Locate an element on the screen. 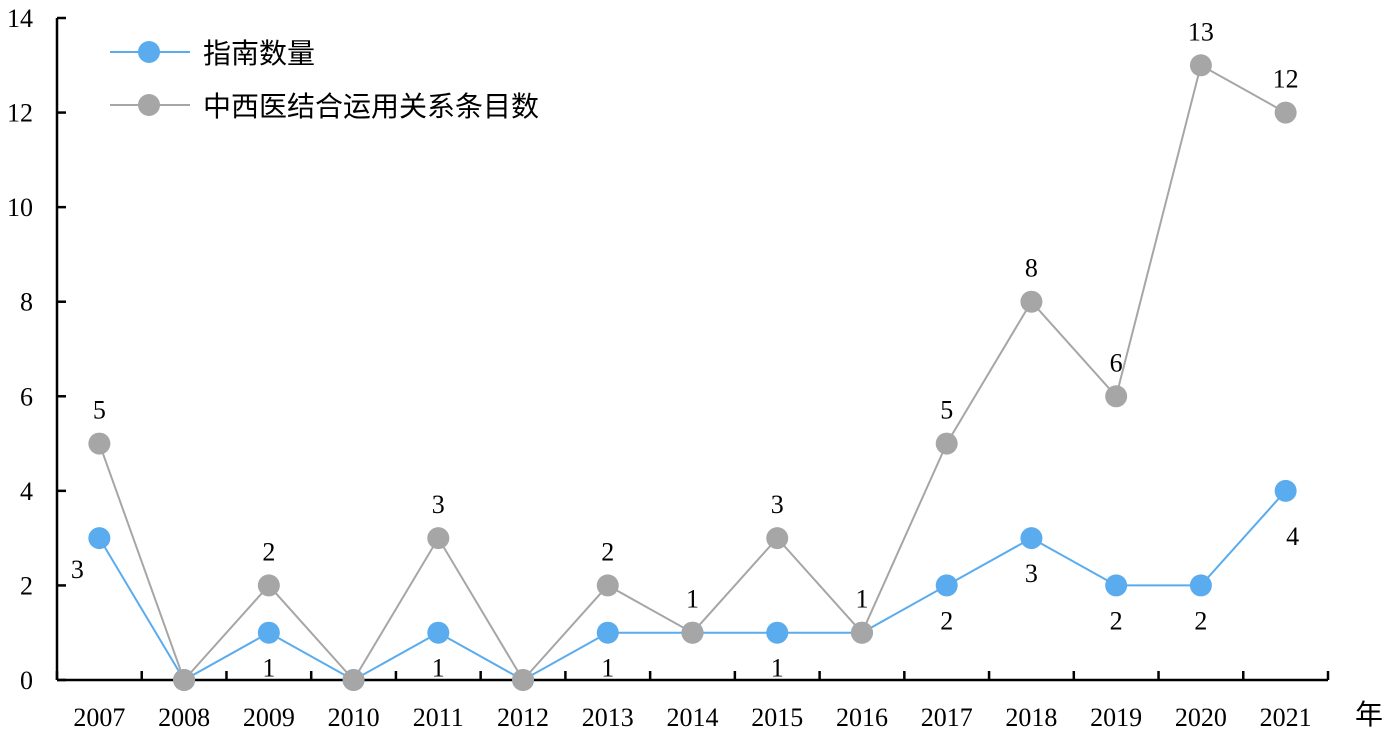  x-tick-label: 2011 is located at coordinates (438, 717).